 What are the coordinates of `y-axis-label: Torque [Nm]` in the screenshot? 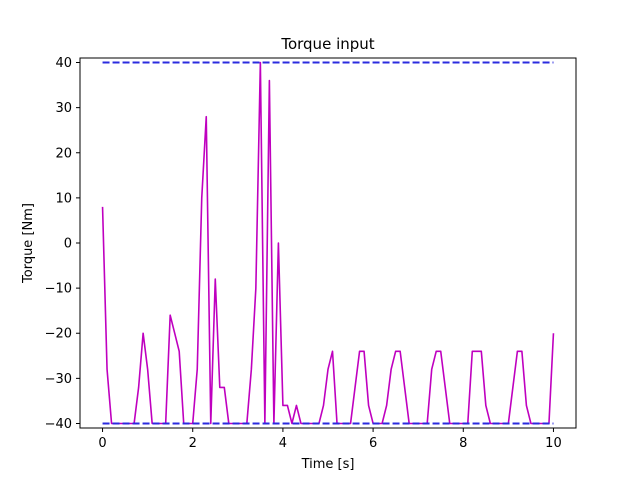 It's located at (28, 243).